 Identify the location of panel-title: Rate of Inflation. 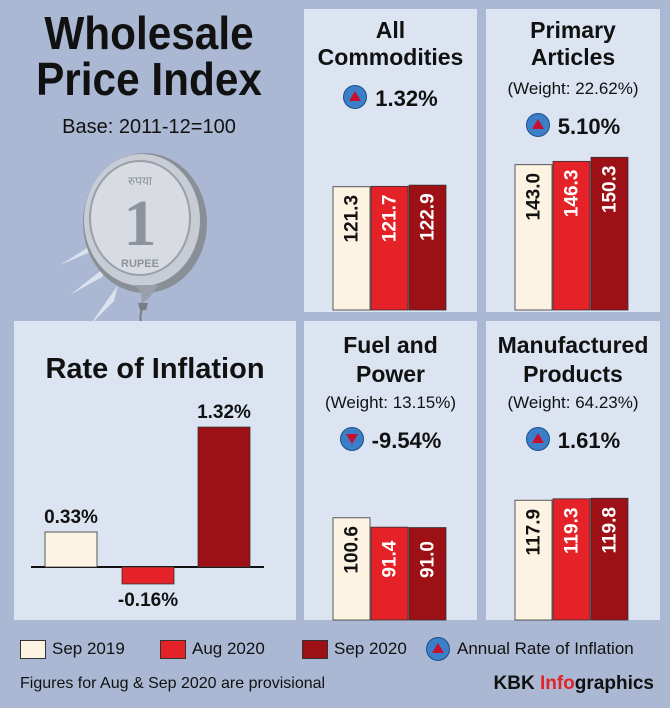
(155, 369).